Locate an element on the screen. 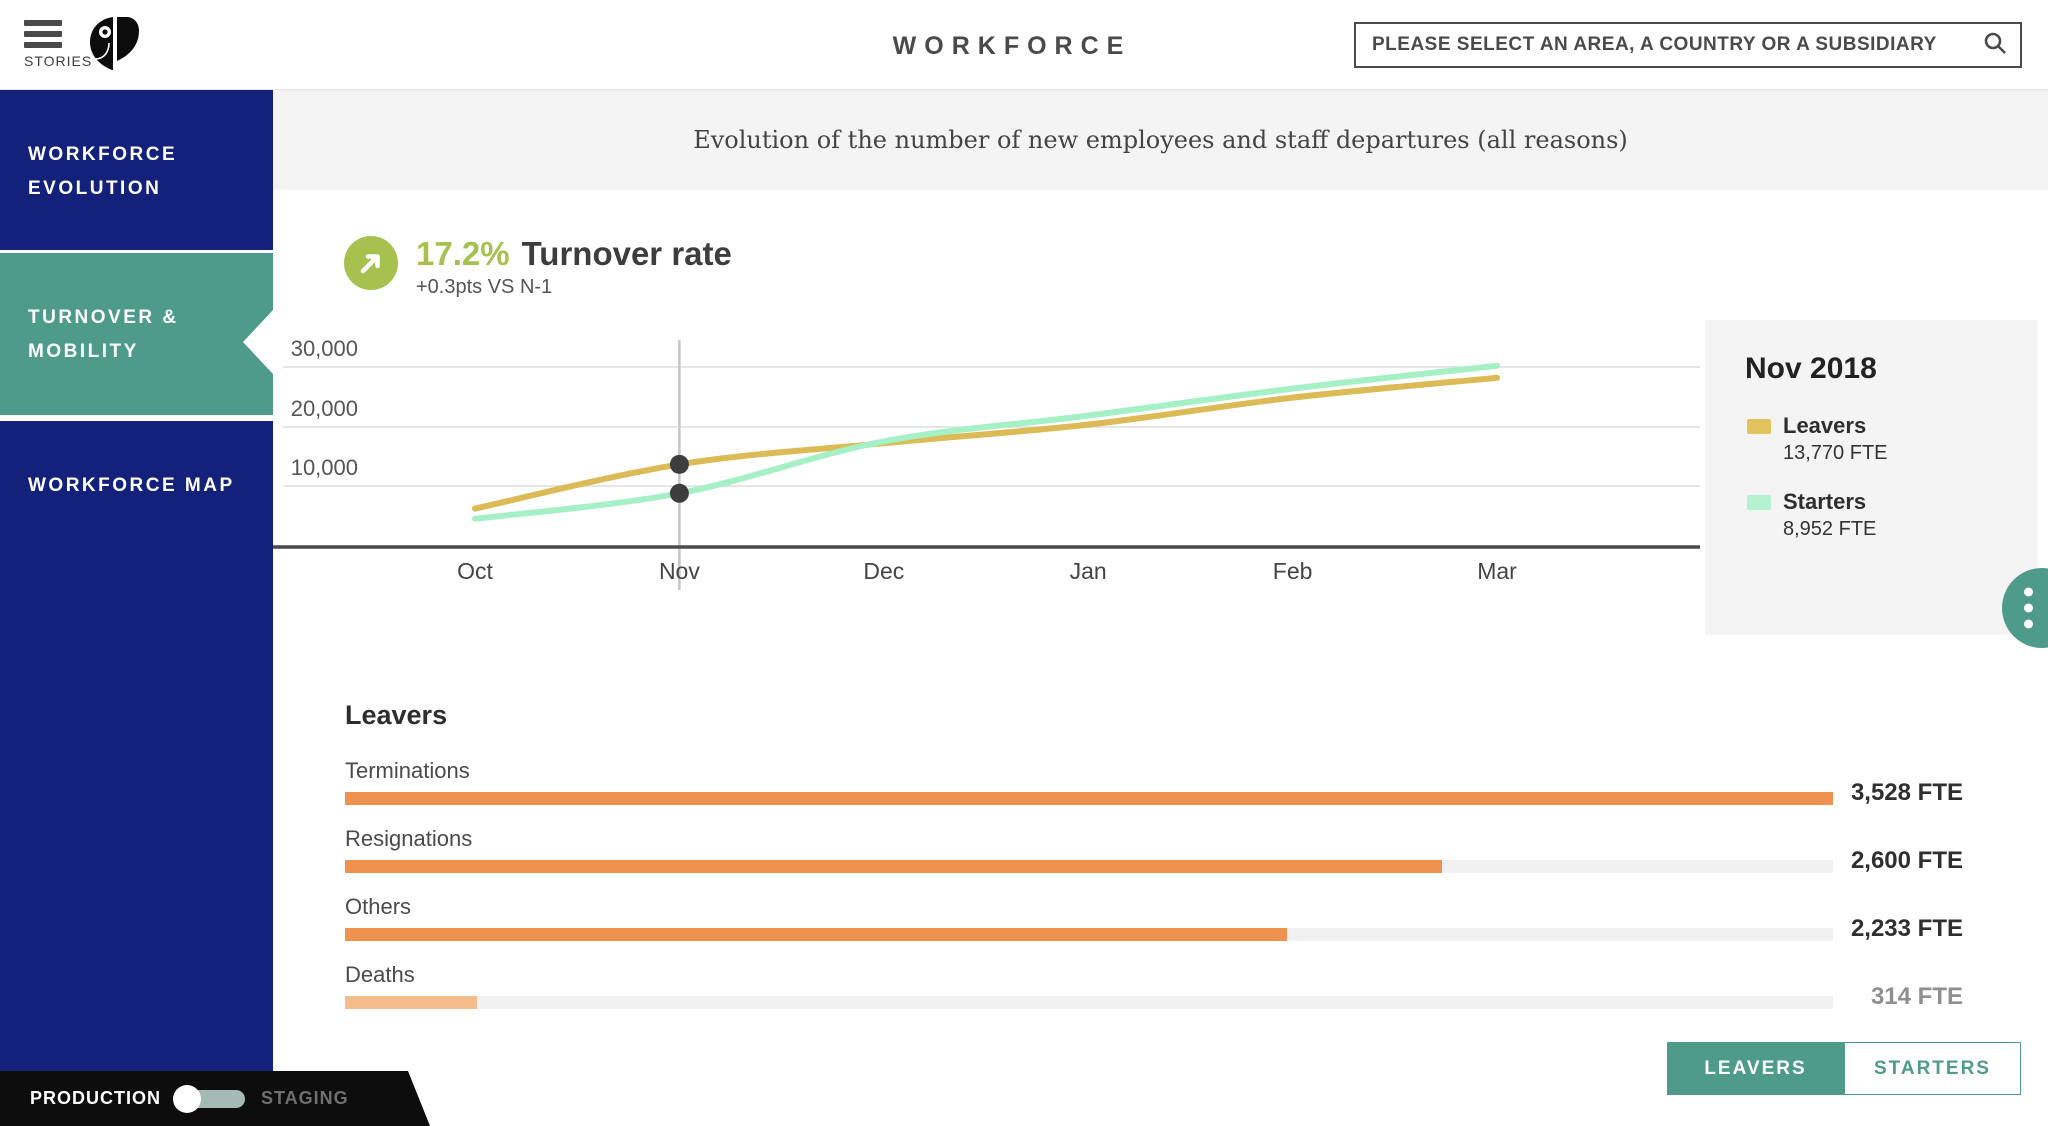 This screenshot has height=1126, width=2048. breakdown-row-terminations: Terminations 3,528 FTE is located at coordinates (1155, 791).